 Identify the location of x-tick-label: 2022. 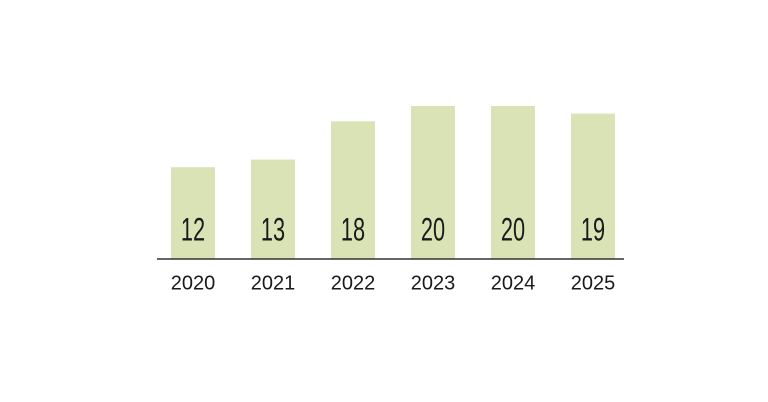
(353, 283).